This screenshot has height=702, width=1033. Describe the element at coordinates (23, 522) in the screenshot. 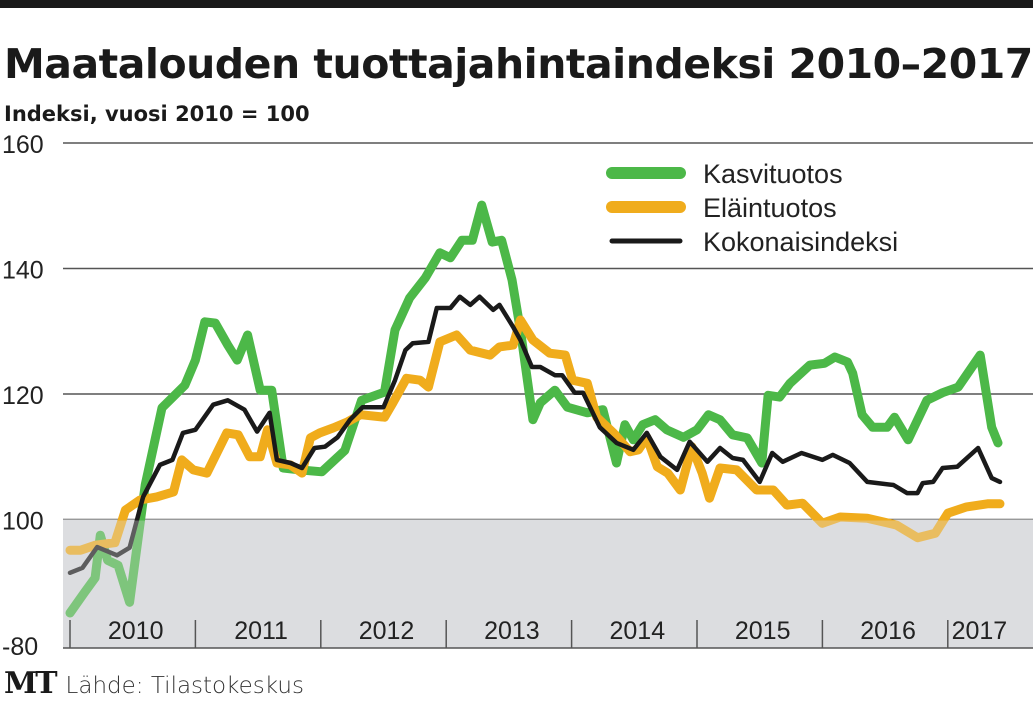

I see `y-tick-label: 100` at that location.